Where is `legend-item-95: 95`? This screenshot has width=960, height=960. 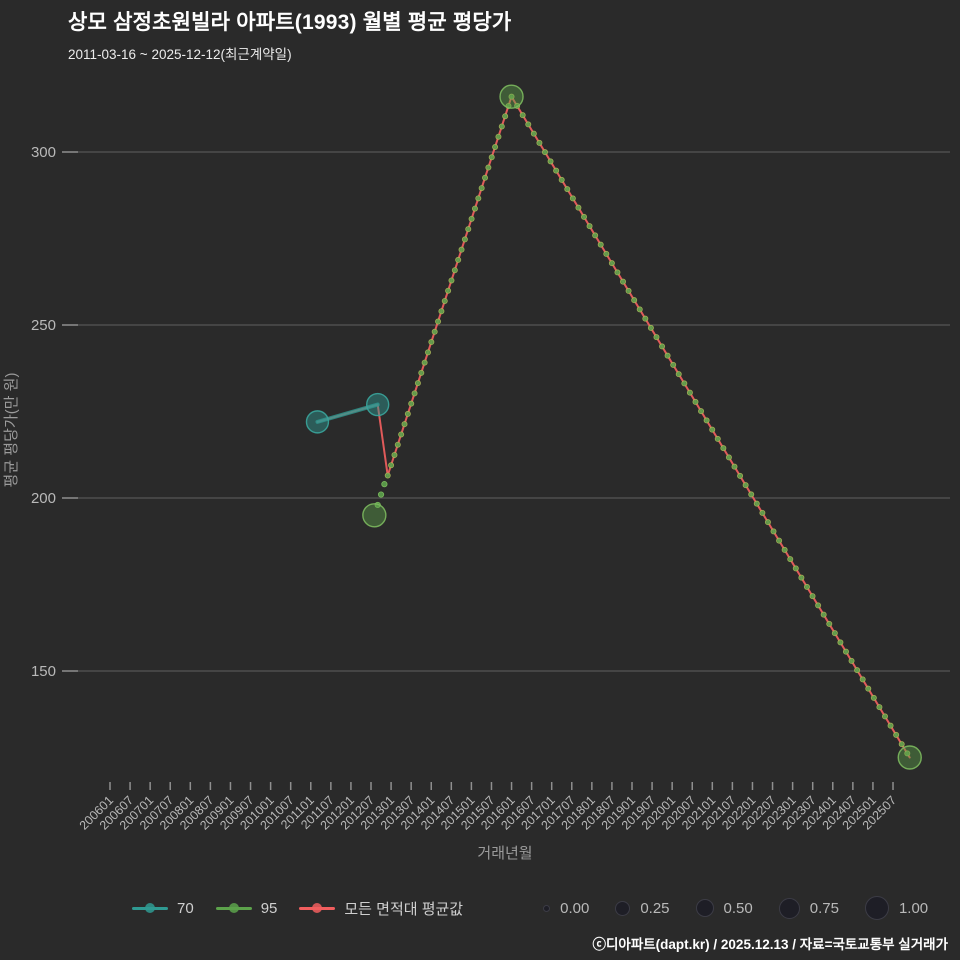
legend-item-95: 95 is located at coordinates (246, 908).